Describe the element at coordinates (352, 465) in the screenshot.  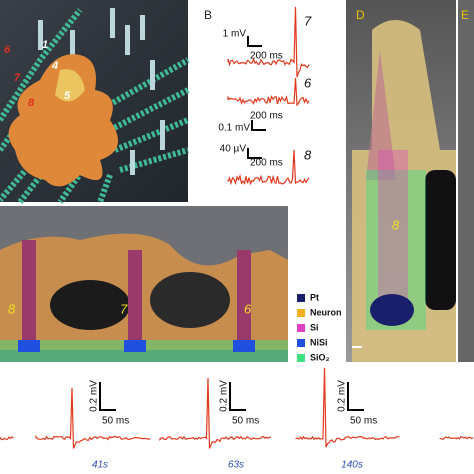
I see `time-label: 140s` at that location.